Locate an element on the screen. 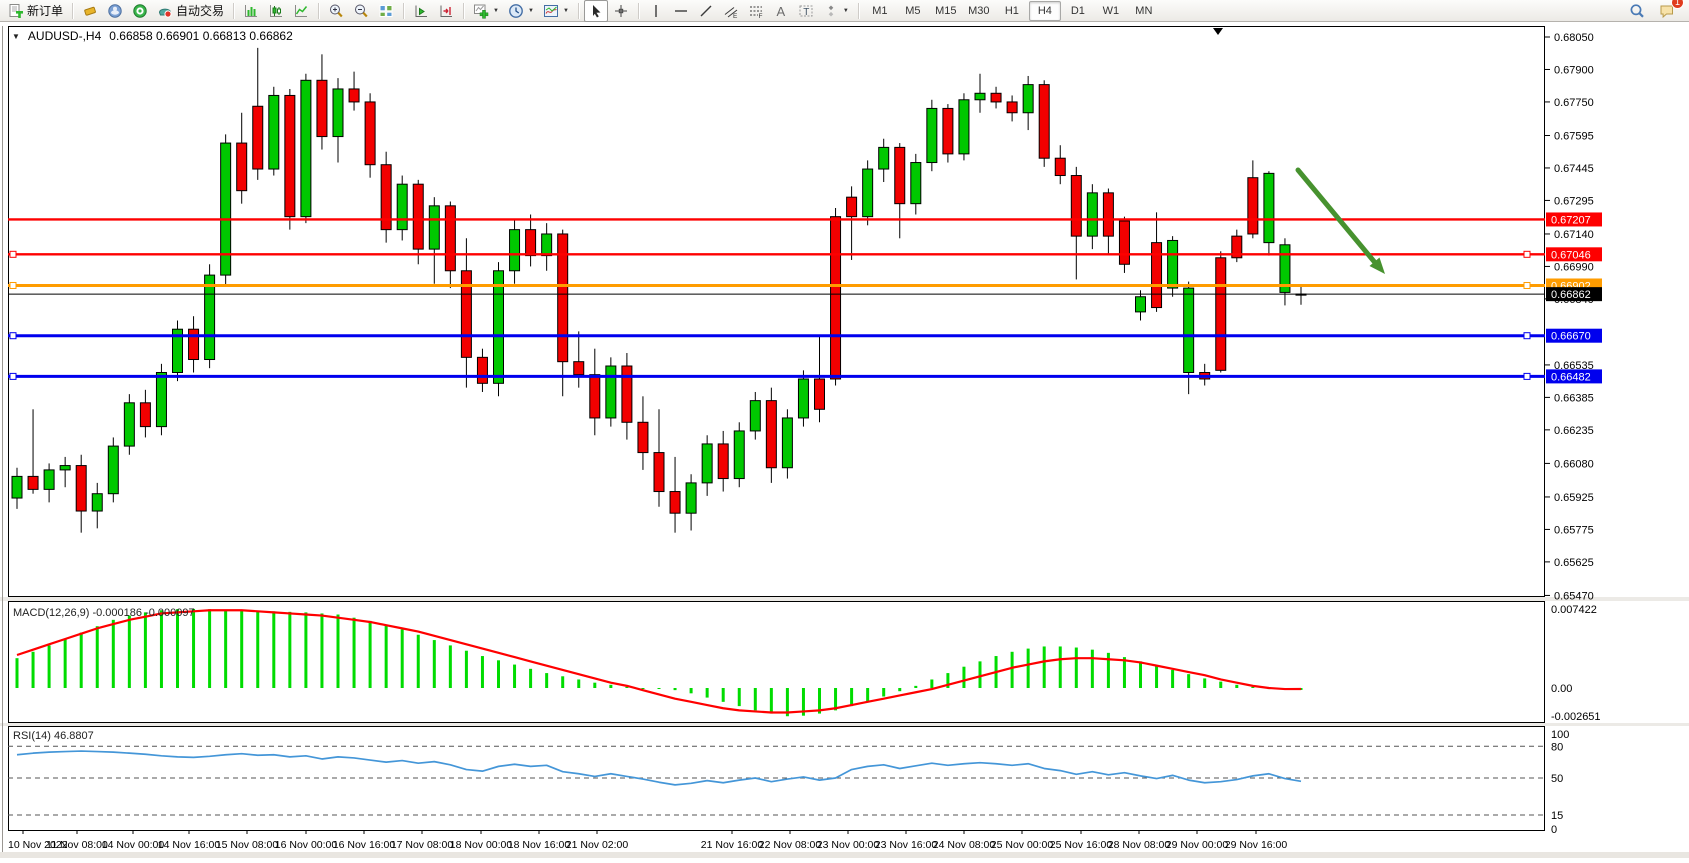 The height and width of the screenshot is (863, 1689). time-tick-label: 29 Nov 00:00 is located at coordinates (1197, 845).